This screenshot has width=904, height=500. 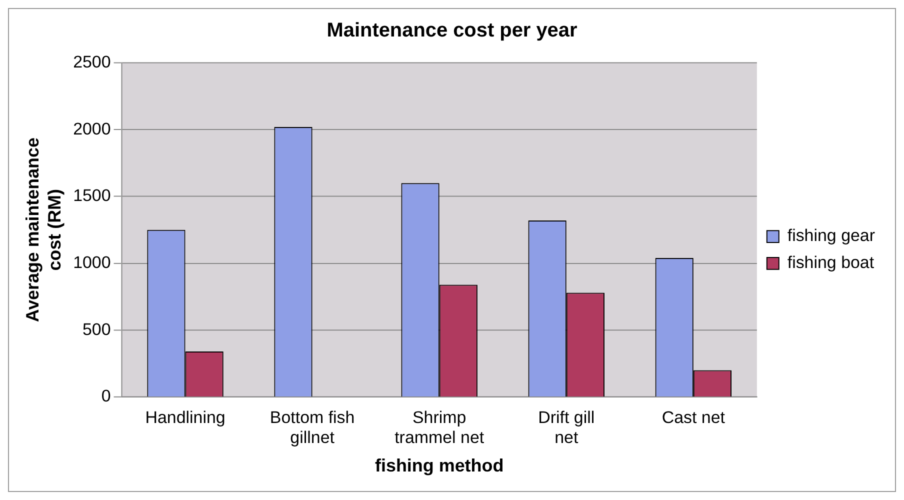 What do you see at coordinates (92, 128) in the screenshot?
I see `y-tick-label: 2000` at bounding box center [92, 128].